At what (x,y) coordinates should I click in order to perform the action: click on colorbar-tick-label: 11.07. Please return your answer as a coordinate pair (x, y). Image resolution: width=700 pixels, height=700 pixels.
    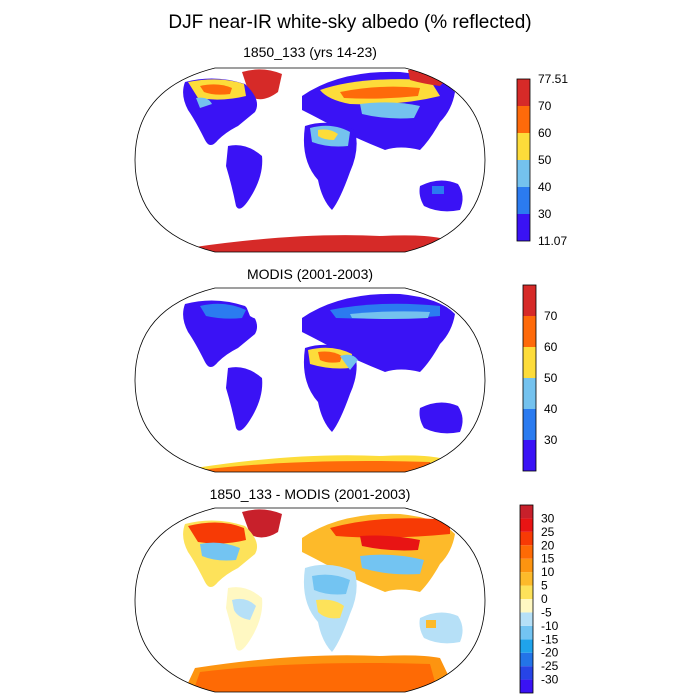
    Looking at the image, I should click on (552, 241).